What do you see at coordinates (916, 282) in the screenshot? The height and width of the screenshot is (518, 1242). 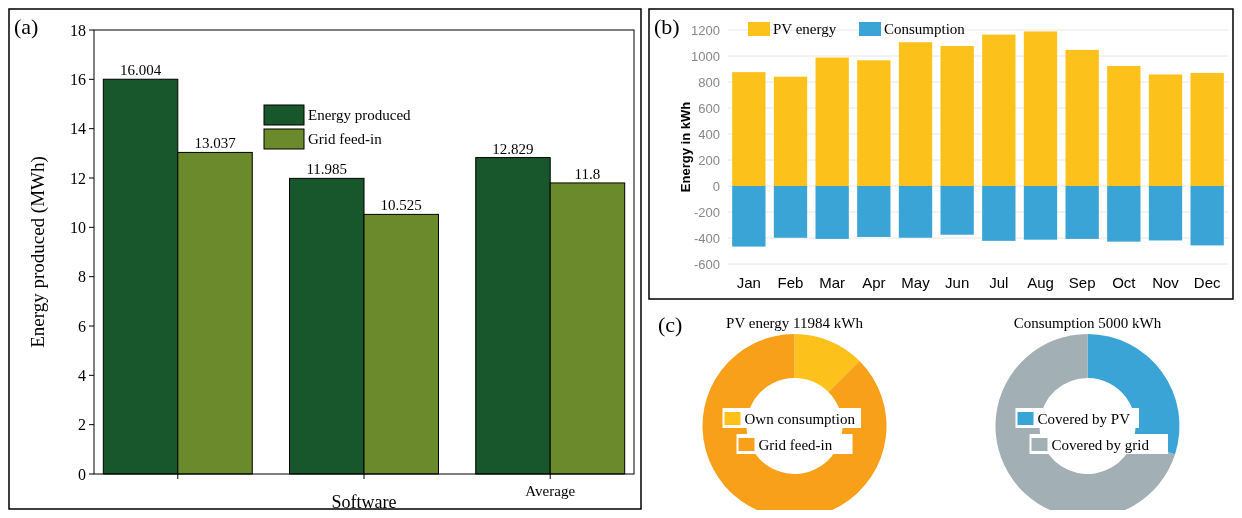 I see `x-tick-label: May` at bounding box center [916, 282].